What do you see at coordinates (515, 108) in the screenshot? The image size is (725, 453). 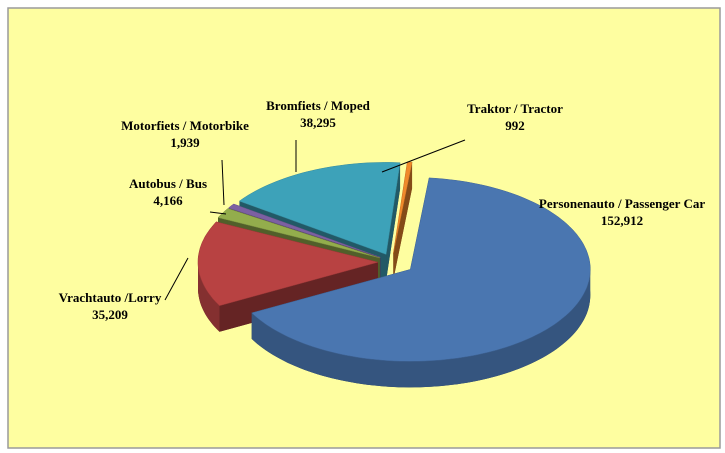 I see `category-label: Traktor / Tractor` at bounding box center [515, 108].